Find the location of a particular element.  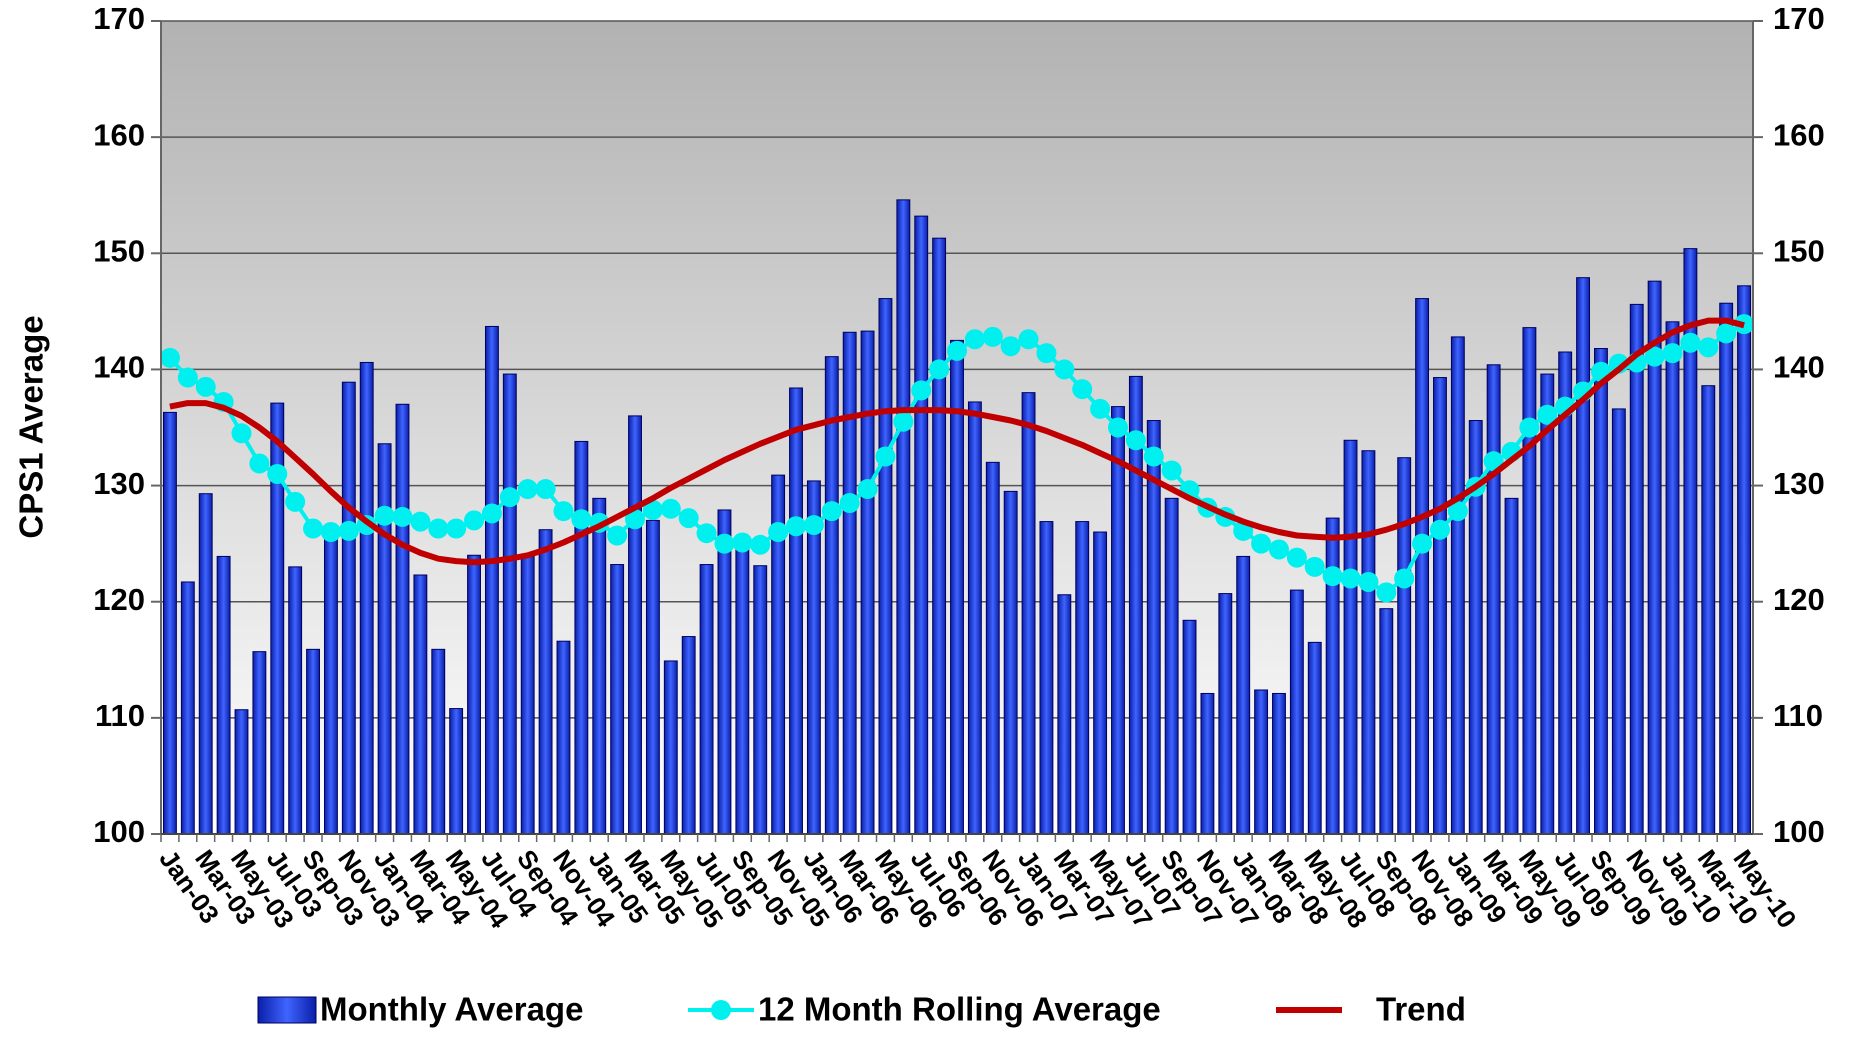

legend-marker is located at coordinates (721, 1010).